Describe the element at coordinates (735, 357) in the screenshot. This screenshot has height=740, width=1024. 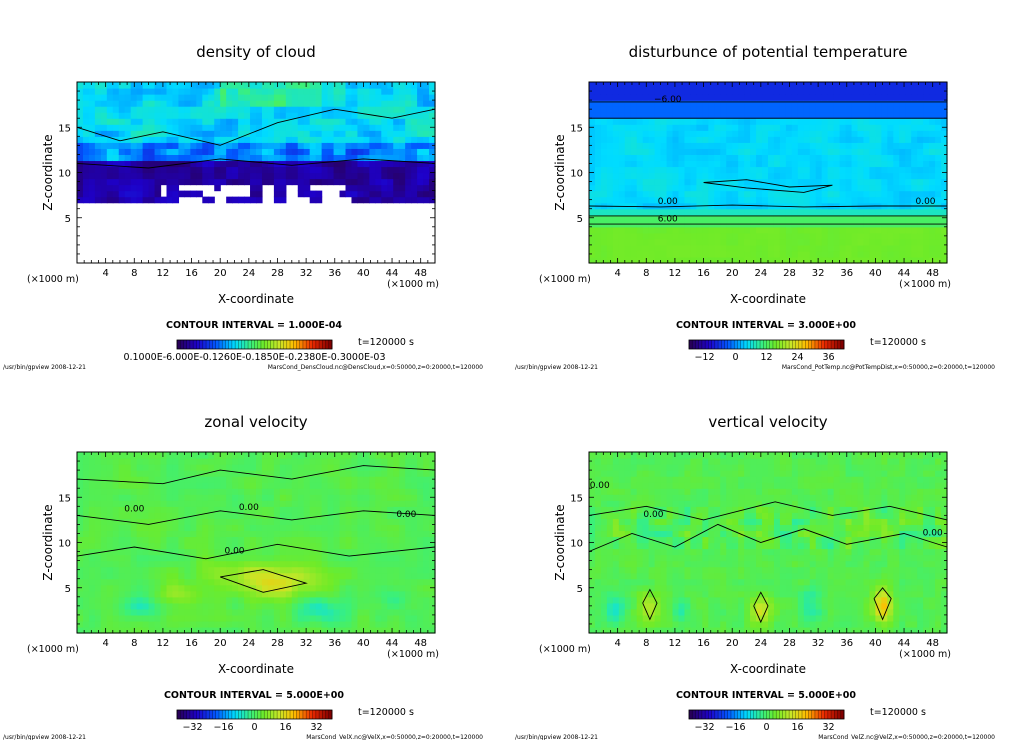
I see `colorbar-tick-label: 0` at that location.